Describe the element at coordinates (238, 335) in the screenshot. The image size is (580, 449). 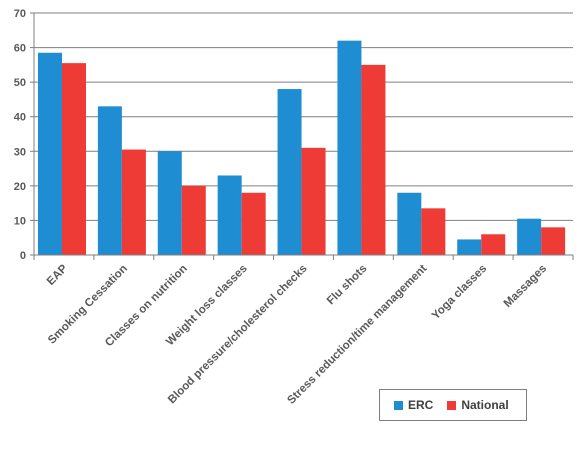
I see `x-category-label: Blood pressure/cholesterol checks` at that location.